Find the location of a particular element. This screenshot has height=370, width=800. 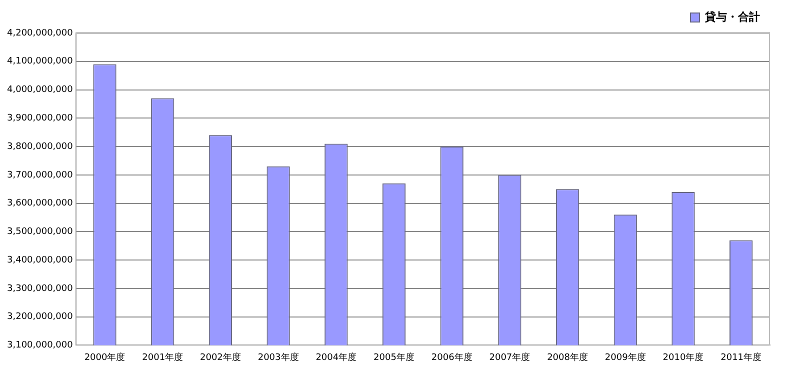

x-tick-label: 2011年度 is located at coordinates (741, 357).